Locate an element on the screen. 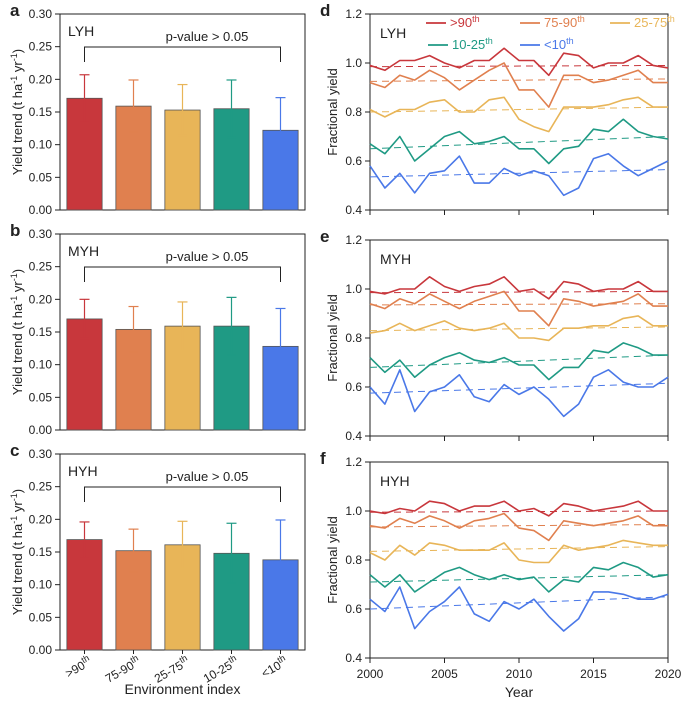 This screenshot has width=685, height=702. y-tick-label: 0.30 is located at coordinates (41, 454).